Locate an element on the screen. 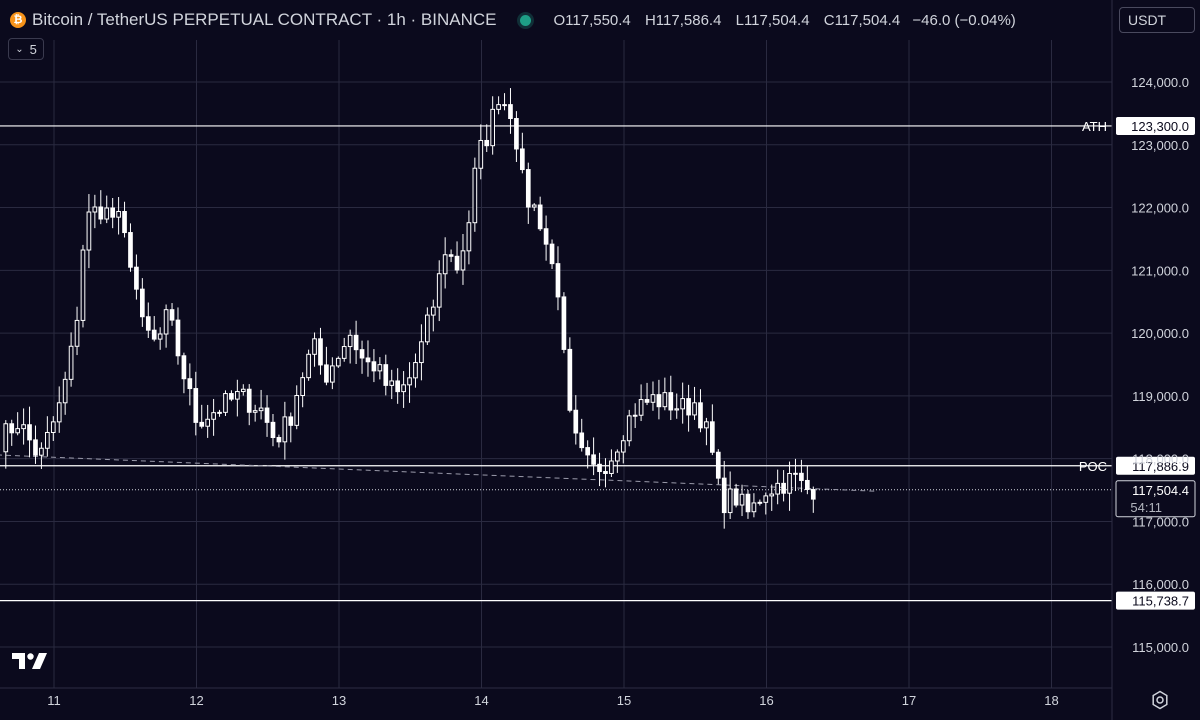 This screenshot has width=1200, height=720. currency-label: USDT is located at coordinates (1147, 20).